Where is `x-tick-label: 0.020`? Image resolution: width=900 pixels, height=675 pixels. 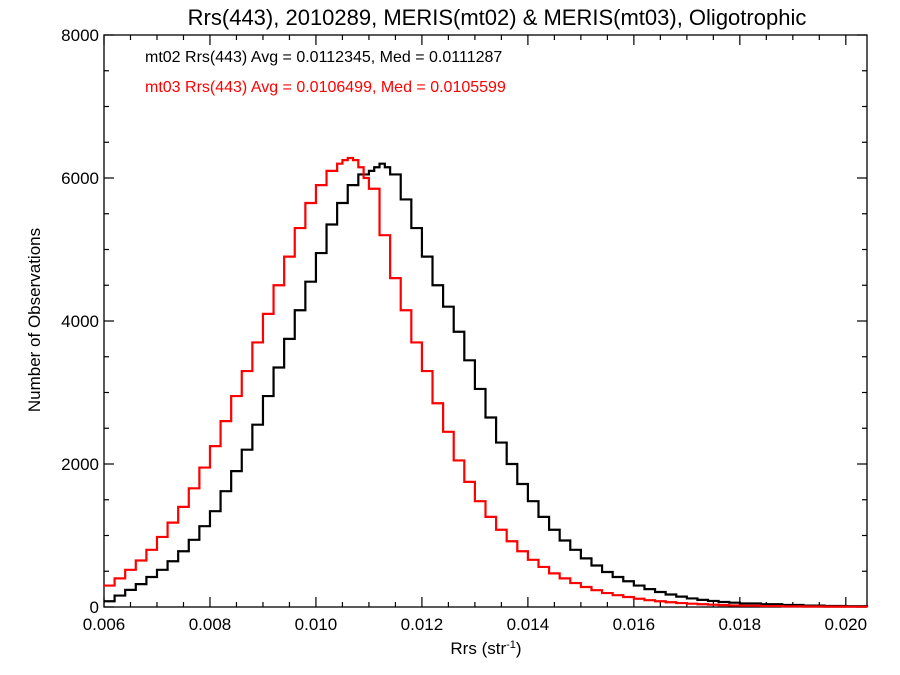 x-tick-label: 0.020 is located at coordinates (846, 624).